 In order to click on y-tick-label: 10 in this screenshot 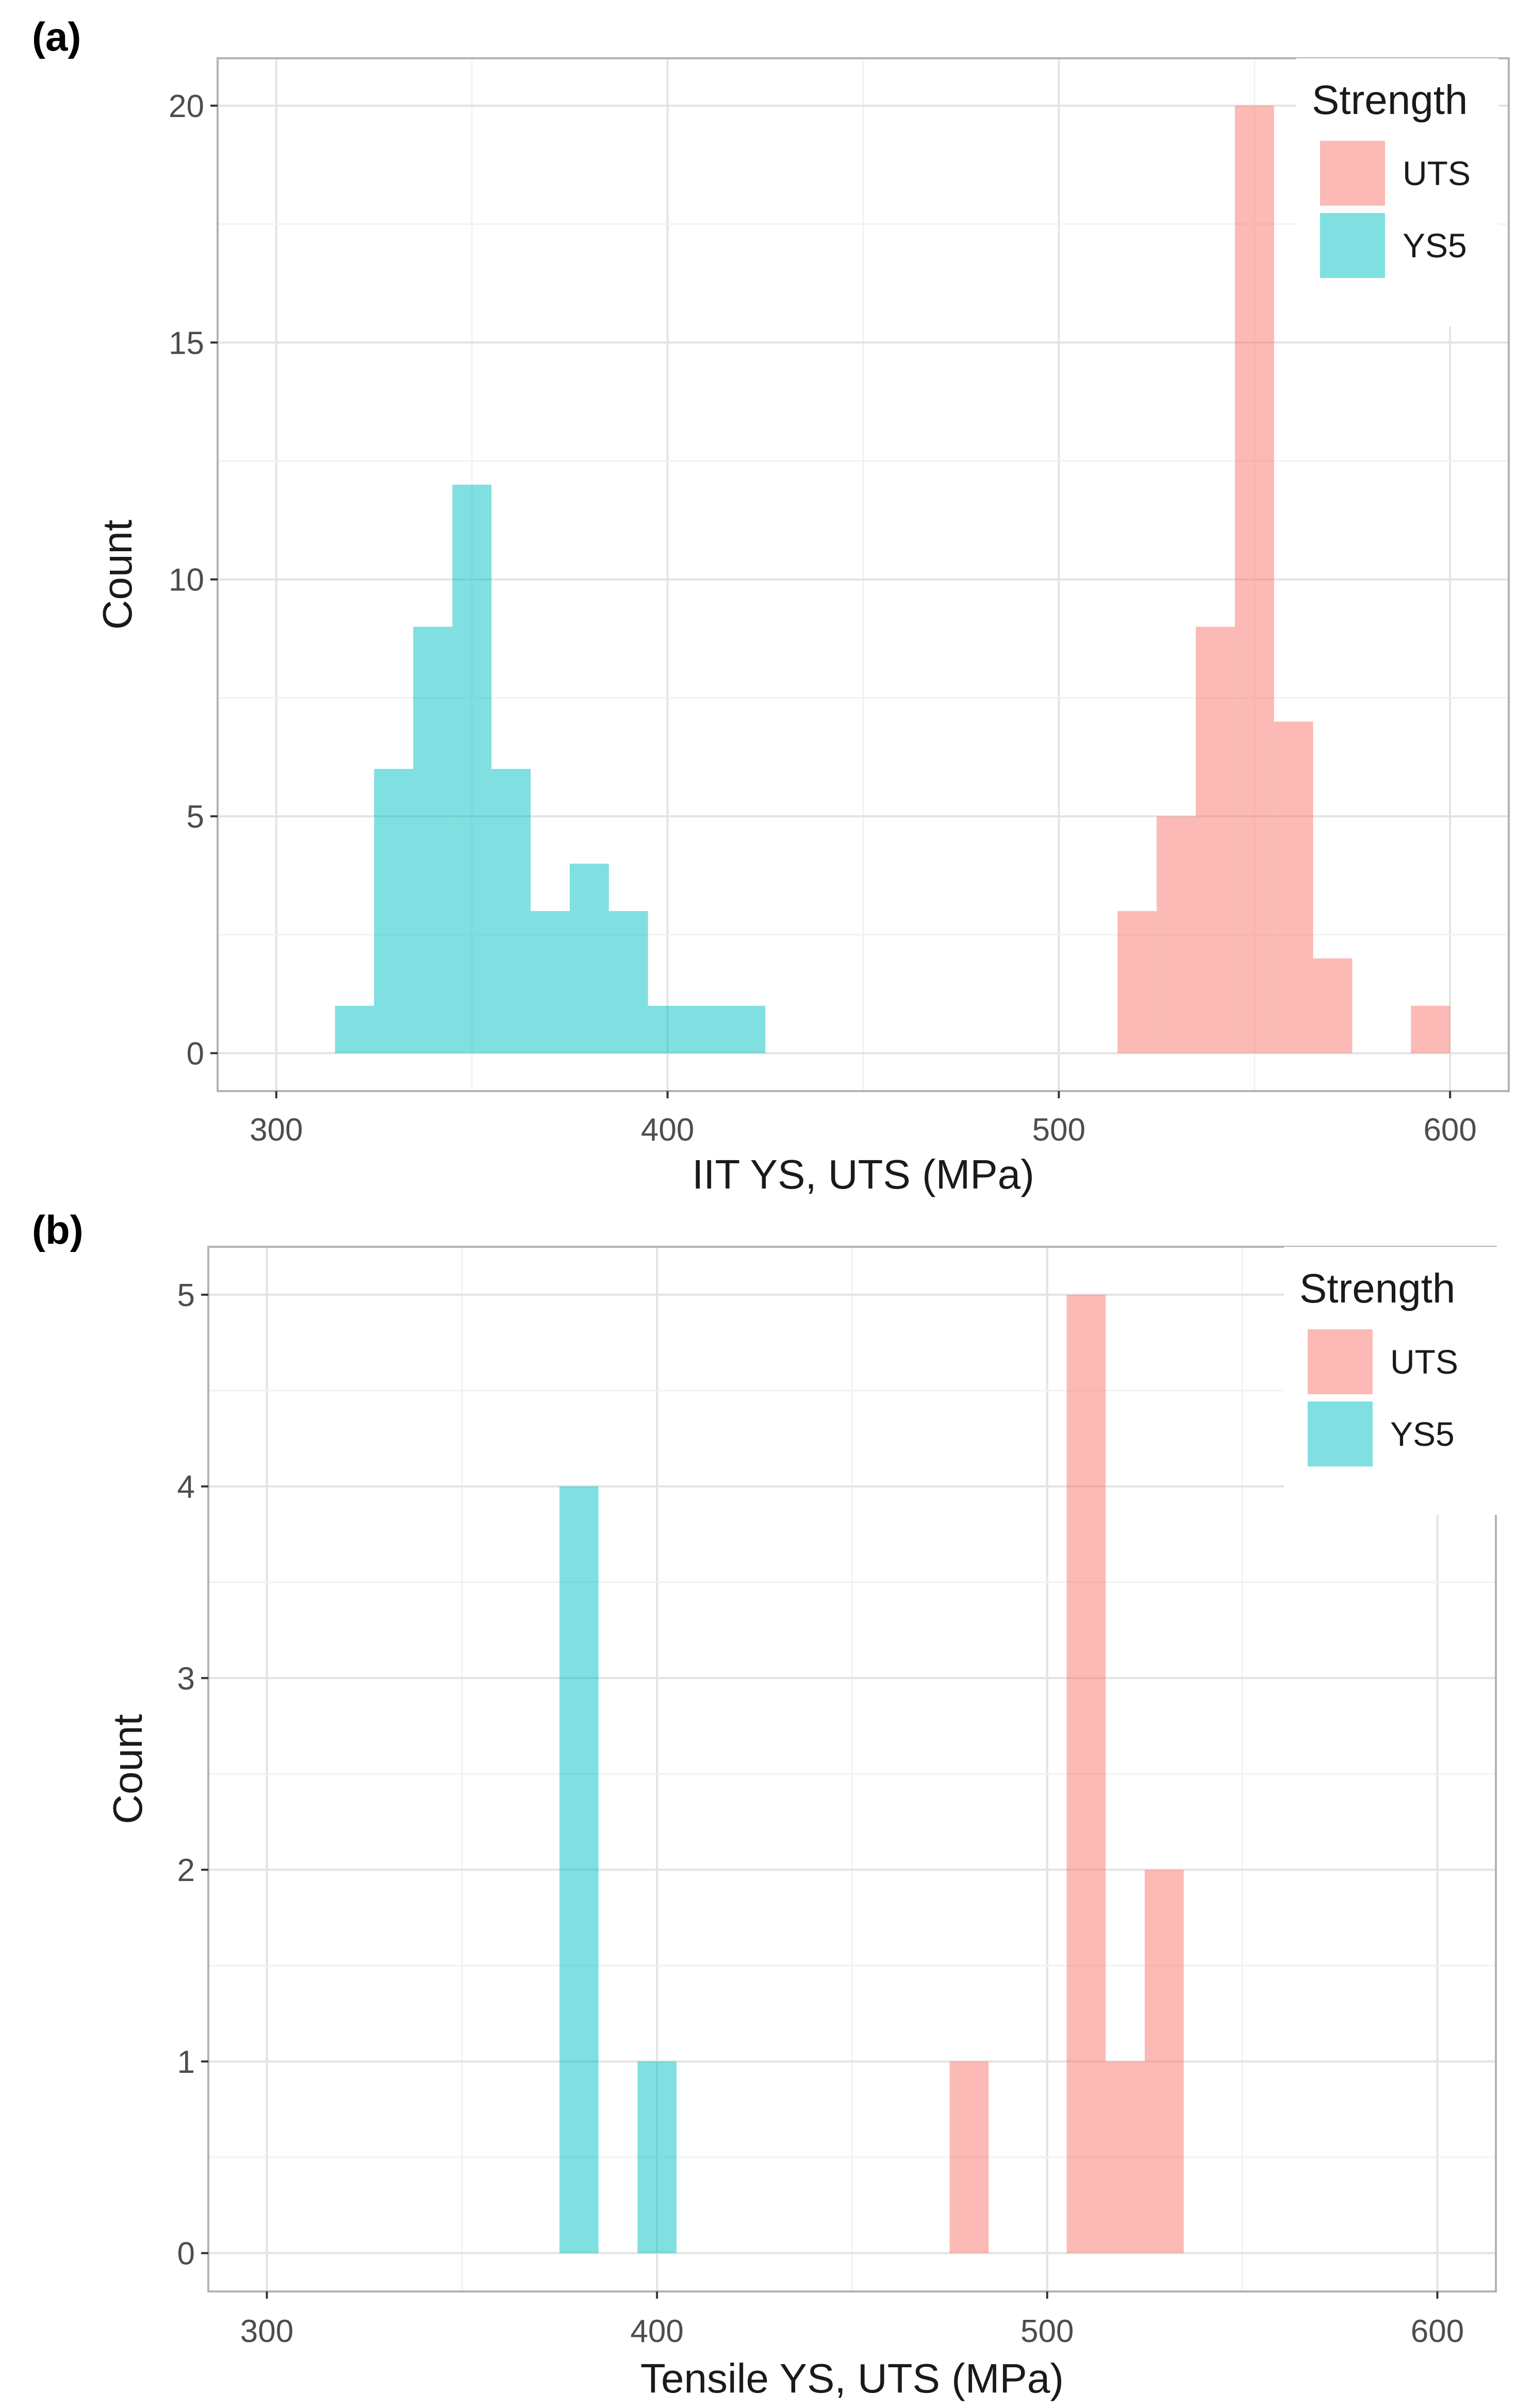, I will do `click(186, 580)`.